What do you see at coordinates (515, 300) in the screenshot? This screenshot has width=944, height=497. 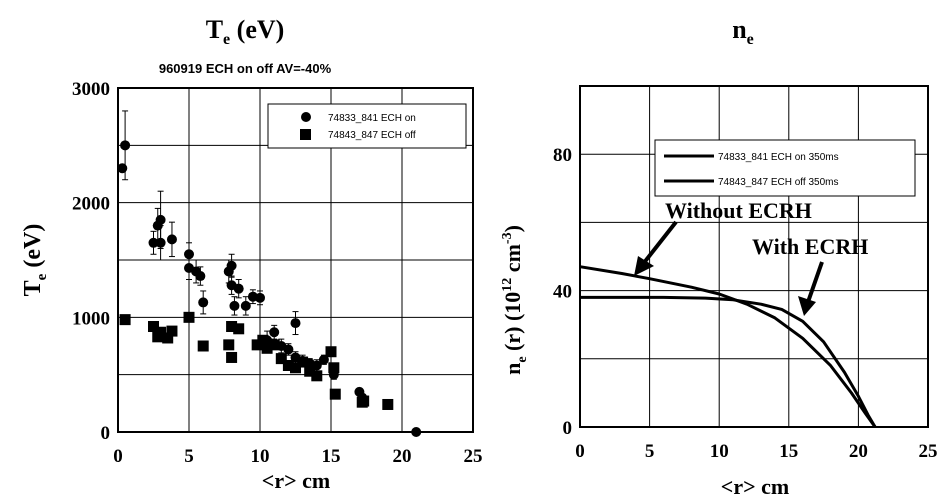 I see `ne-y-axis-label: ne (r) (1012 cm-3)` at bounding box center [515, 300].